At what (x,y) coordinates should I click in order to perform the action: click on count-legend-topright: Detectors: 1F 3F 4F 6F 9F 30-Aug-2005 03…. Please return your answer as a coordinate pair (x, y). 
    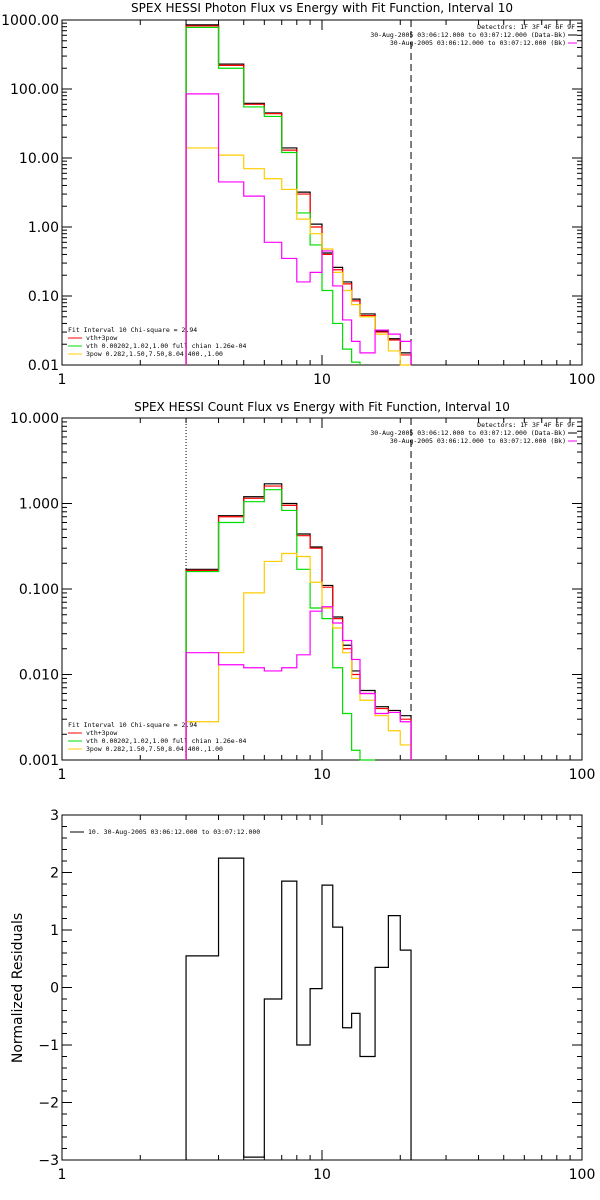
    Looking at the image, I should click on (473, 433).